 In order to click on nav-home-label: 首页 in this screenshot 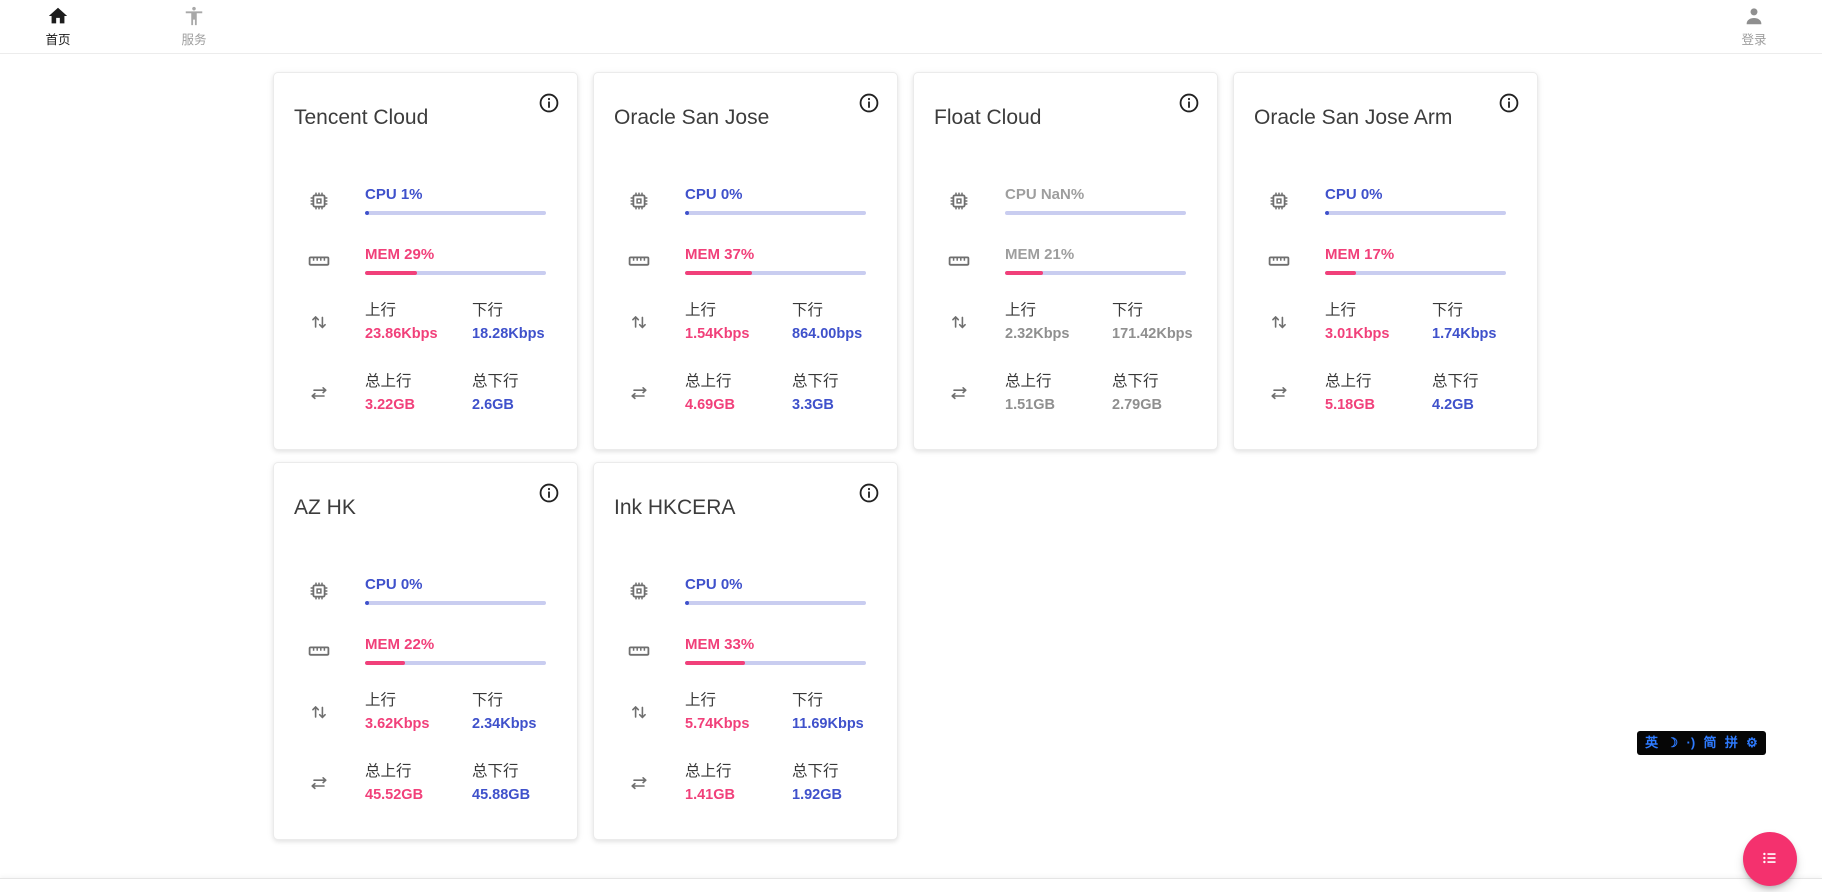, I will do `click(58, 40)`.